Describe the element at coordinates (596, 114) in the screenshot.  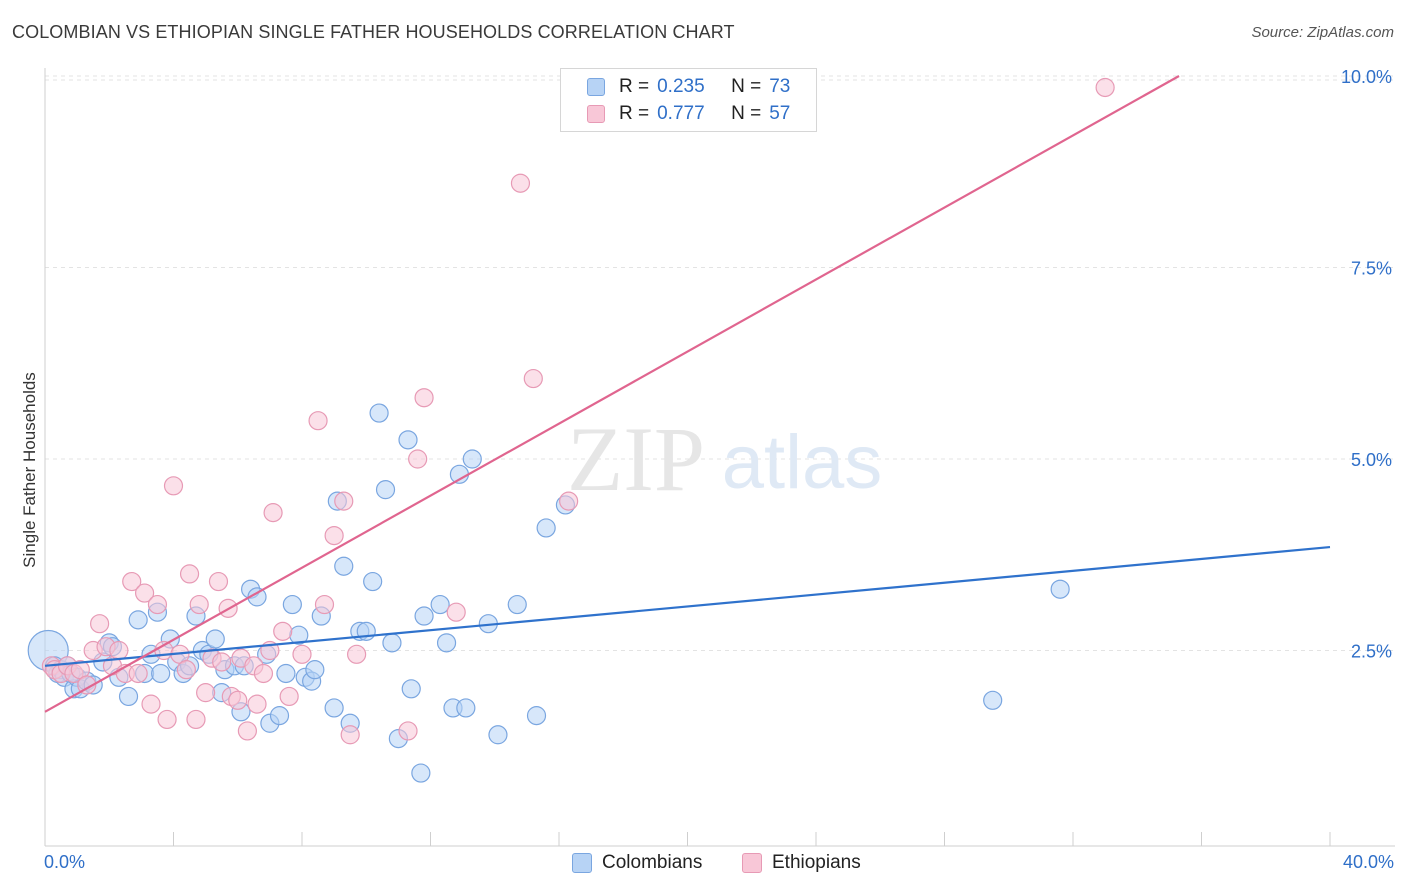
I see `legend-swatch-ethiopians` at that location.